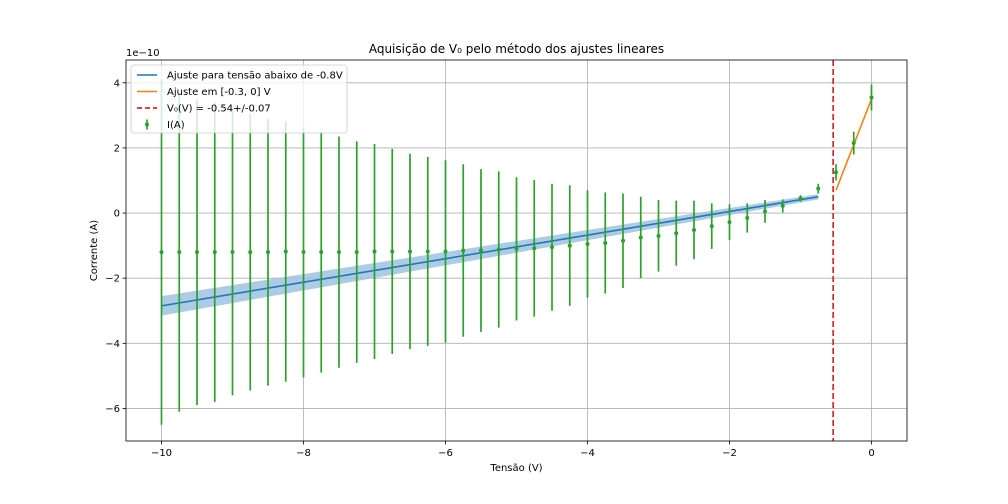 The width and height of the screenshot is (1008, 504). What do you see at coordinates (117, 214) in the screenshot?
I see `y-tick-label: 0` at bounding box center [117, 214].